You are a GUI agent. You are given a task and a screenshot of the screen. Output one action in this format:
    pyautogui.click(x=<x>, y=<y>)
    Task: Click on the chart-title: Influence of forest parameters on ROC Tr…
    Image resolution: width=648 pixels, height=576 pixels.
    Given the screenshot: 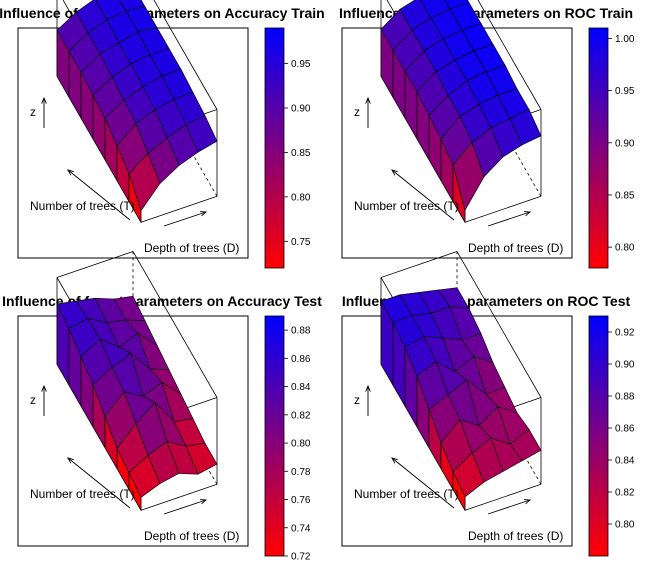 What is the action you would take?
    pyautogui.click(x=486, y=13)
    